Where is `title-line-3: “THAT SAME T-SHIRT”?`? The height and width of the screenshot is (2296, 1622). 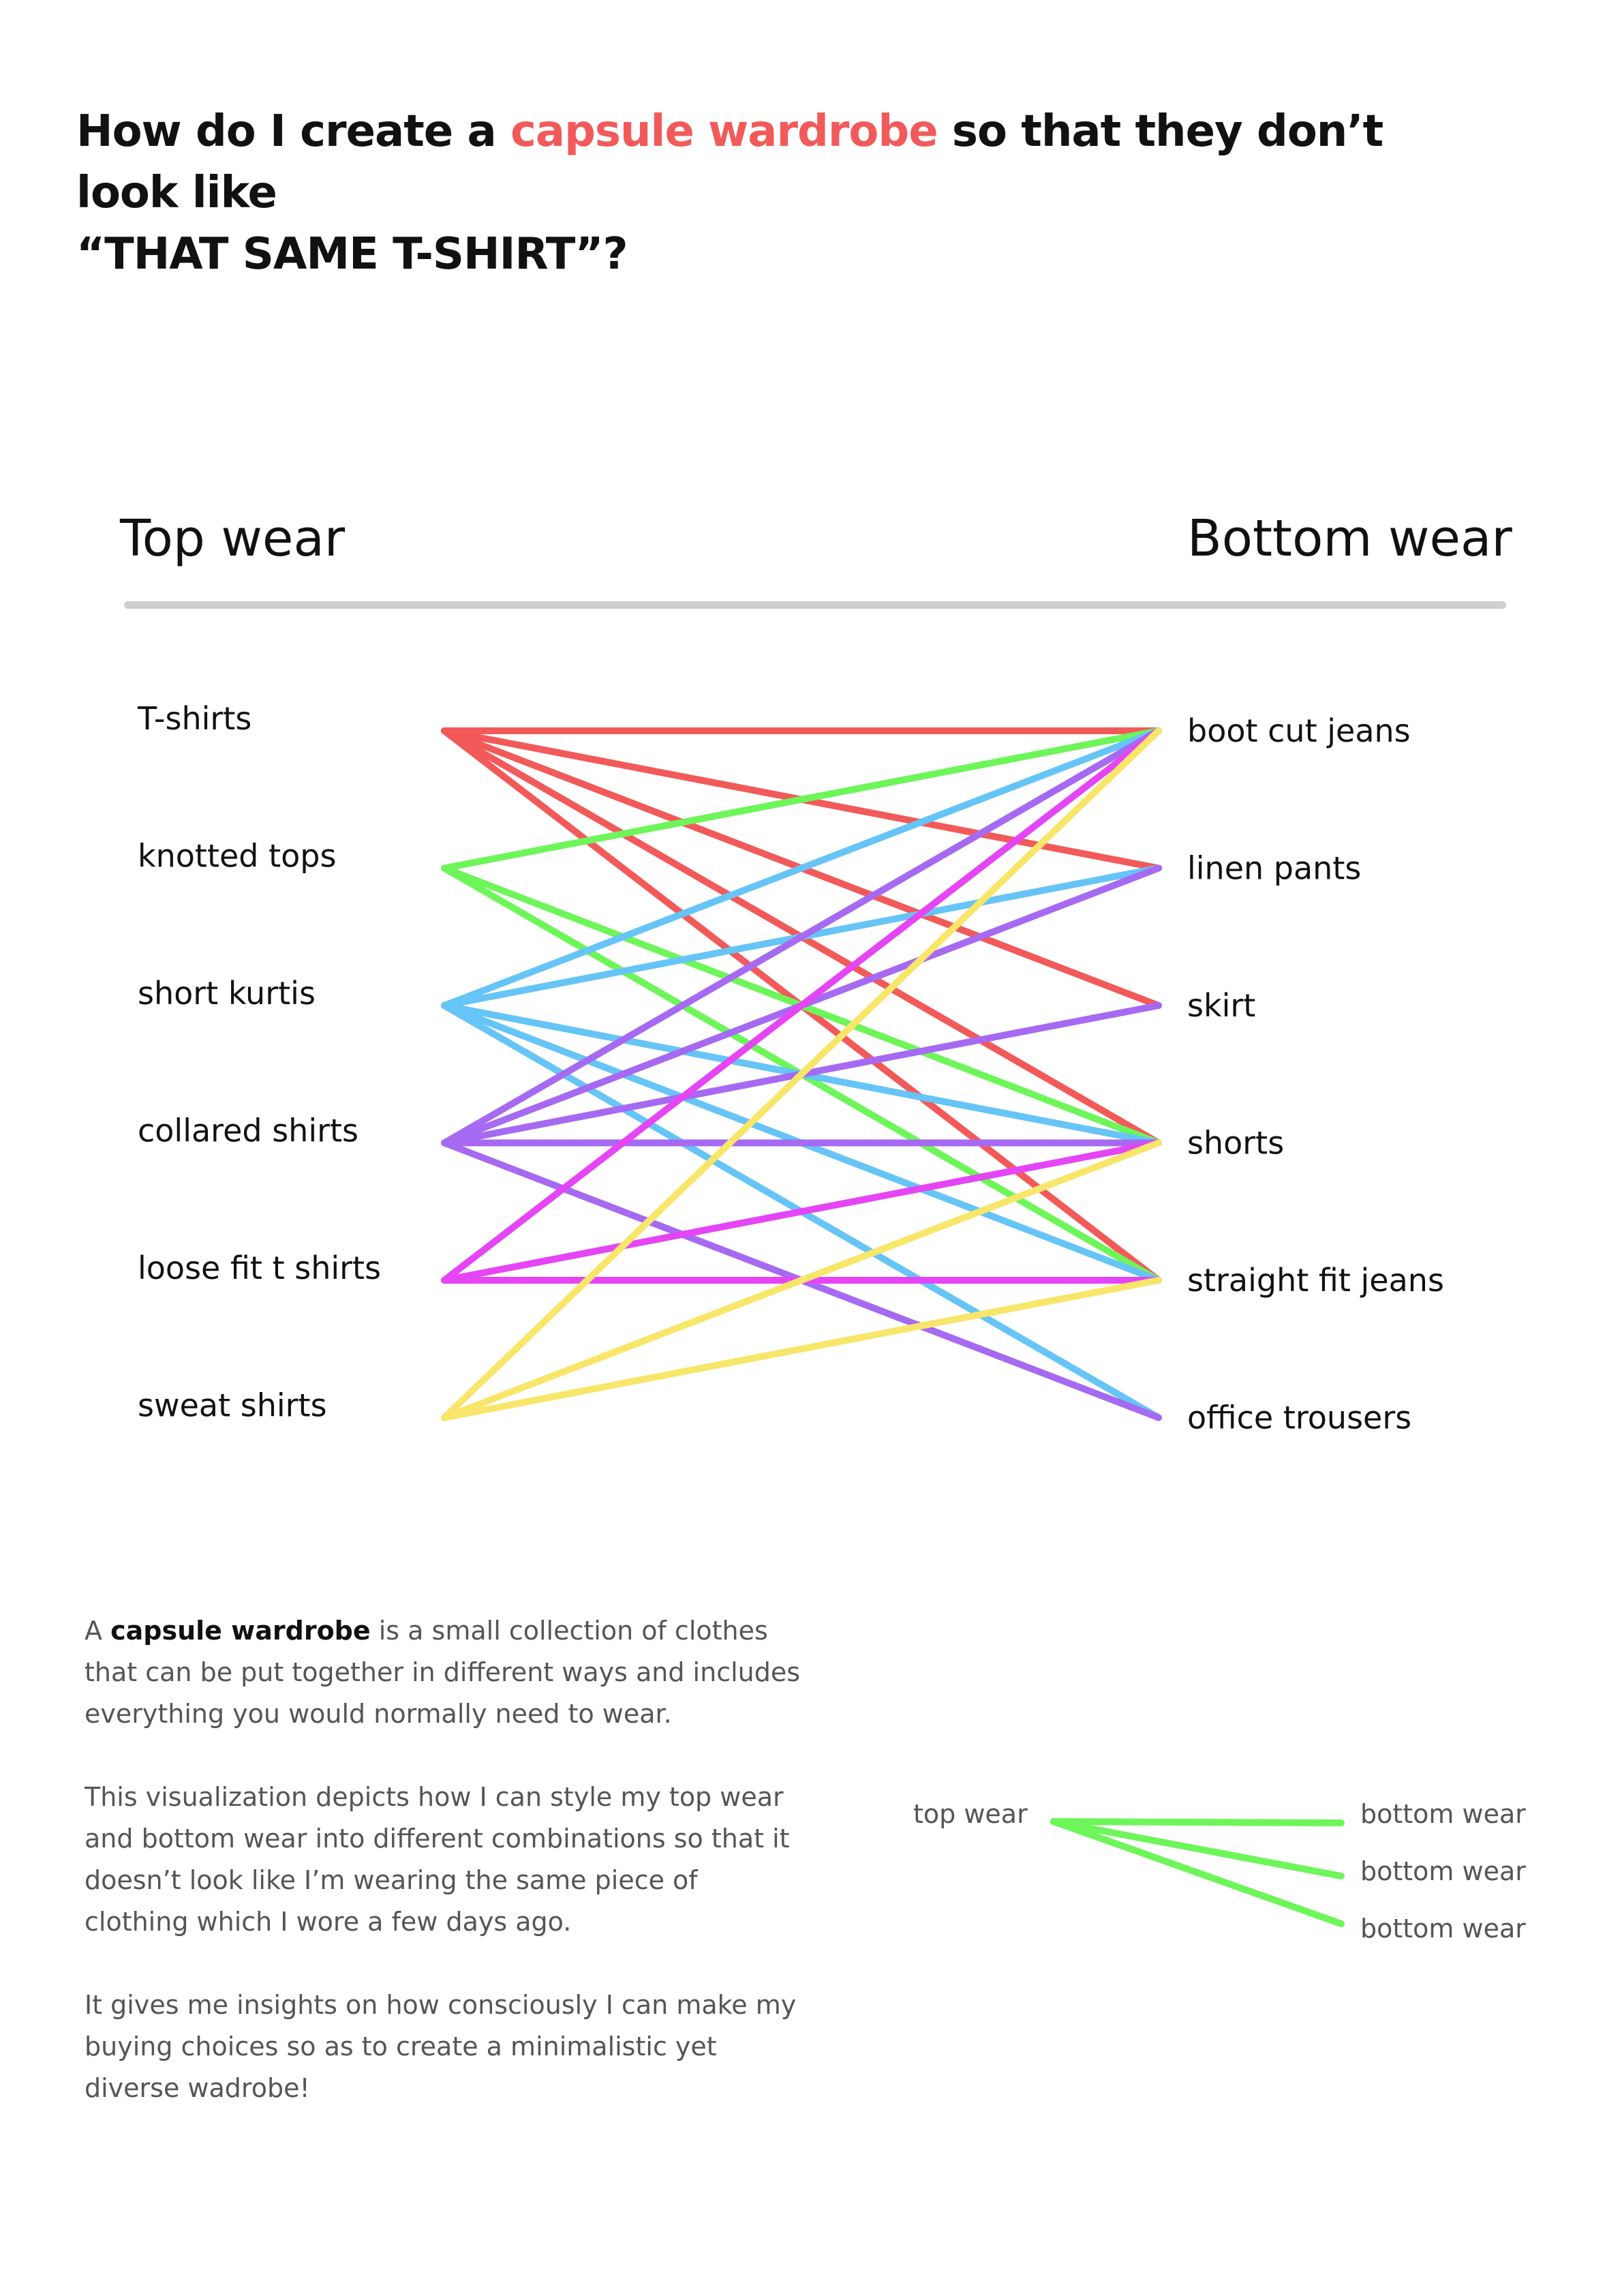
title-line-3: “THAT SAME T-SHIRT”? is located at coordinates (352, 254).